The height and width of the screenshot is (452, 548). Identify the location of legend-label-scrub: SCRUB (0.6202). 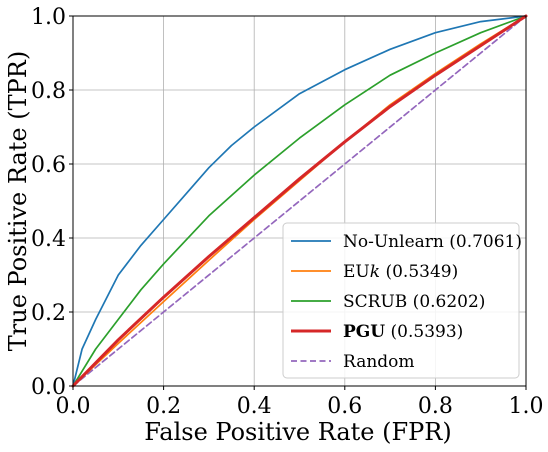
(414, 302).